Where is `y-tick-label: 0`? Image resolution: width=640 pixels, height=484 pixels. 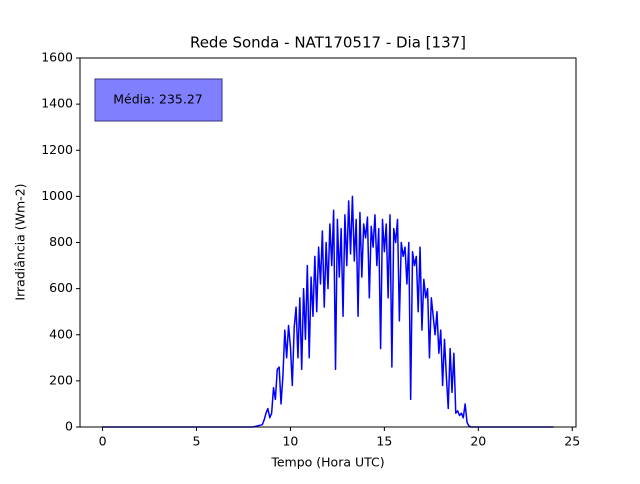
y-tick-label: 0 is located at coordinates (69, 426).